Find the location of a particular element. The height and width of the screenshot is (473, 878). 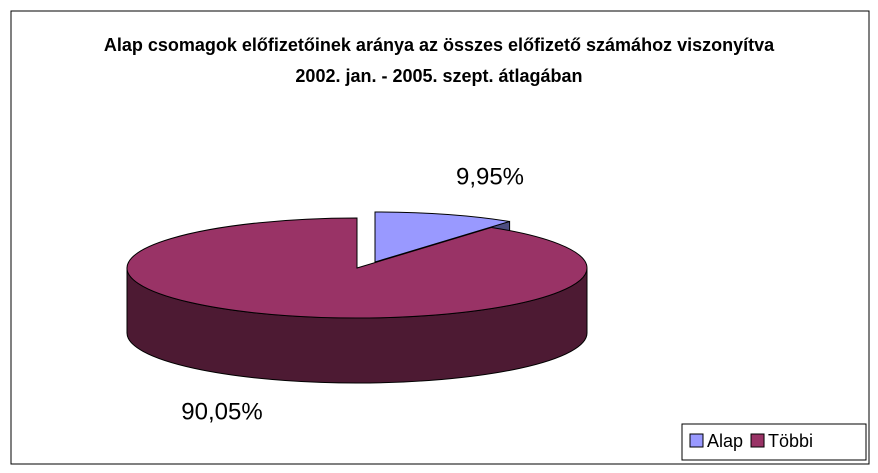

legend-label: Alap is located at coordinates (725, 441).